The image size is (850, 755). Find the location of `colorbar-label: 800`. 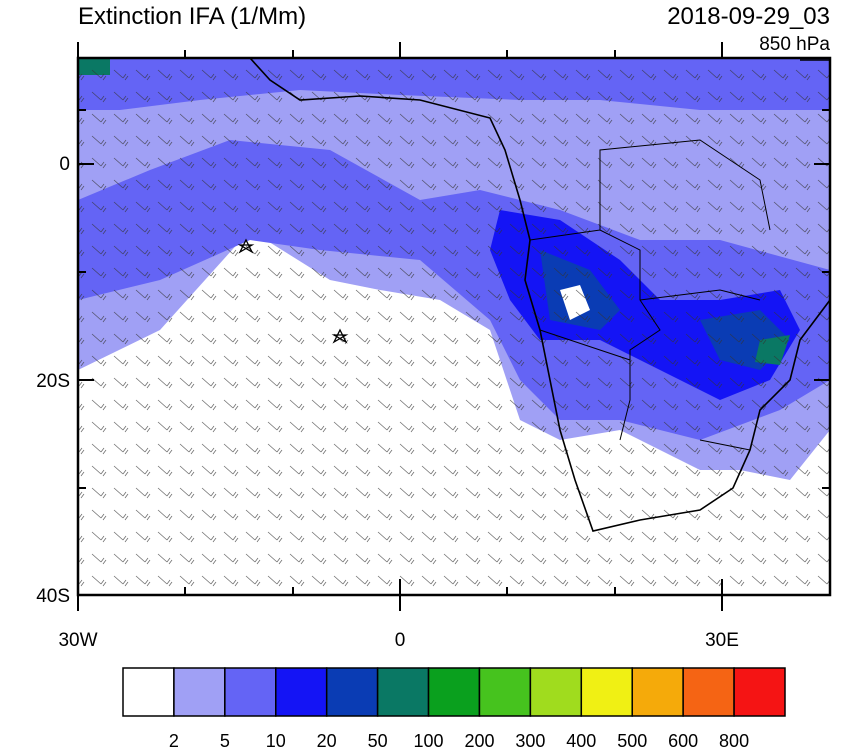

colorbar-label: 800 is located at coordinates (734, 740).